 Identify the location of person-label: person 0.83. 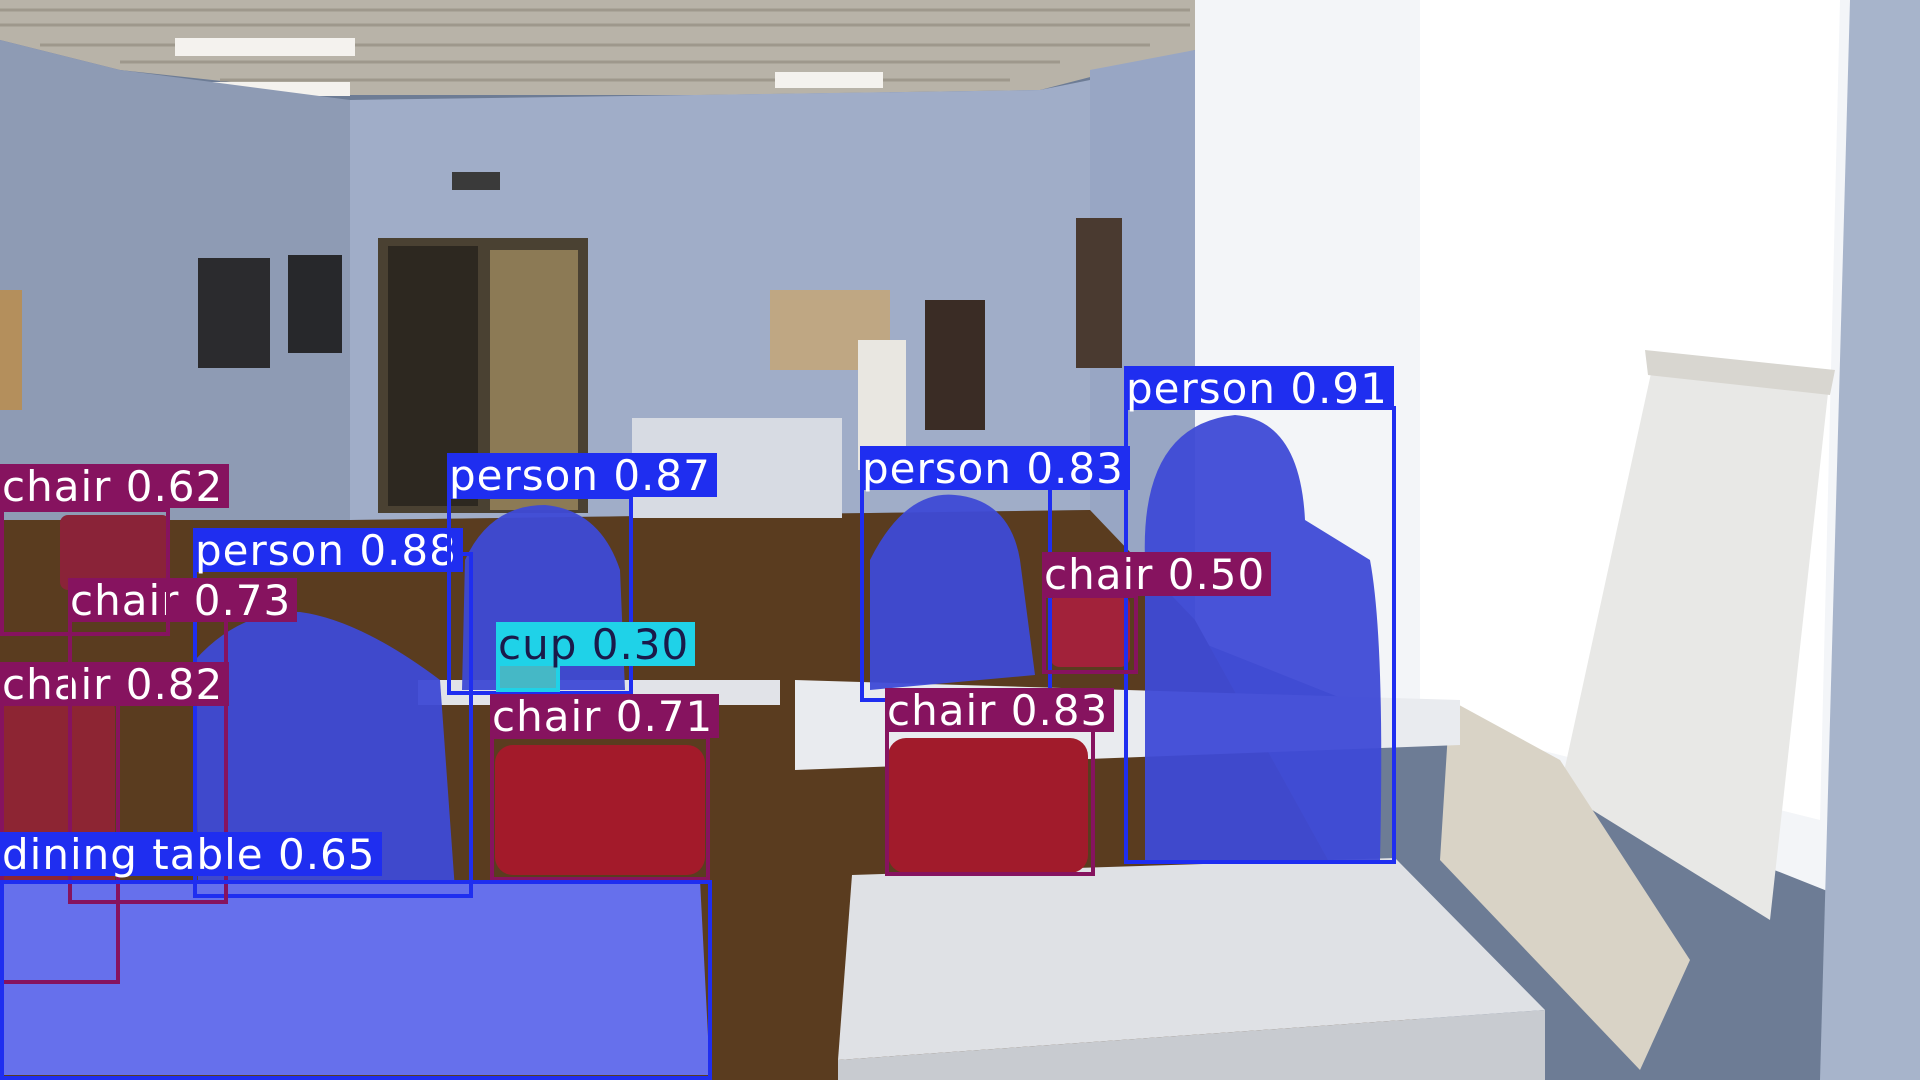
(995, 469).